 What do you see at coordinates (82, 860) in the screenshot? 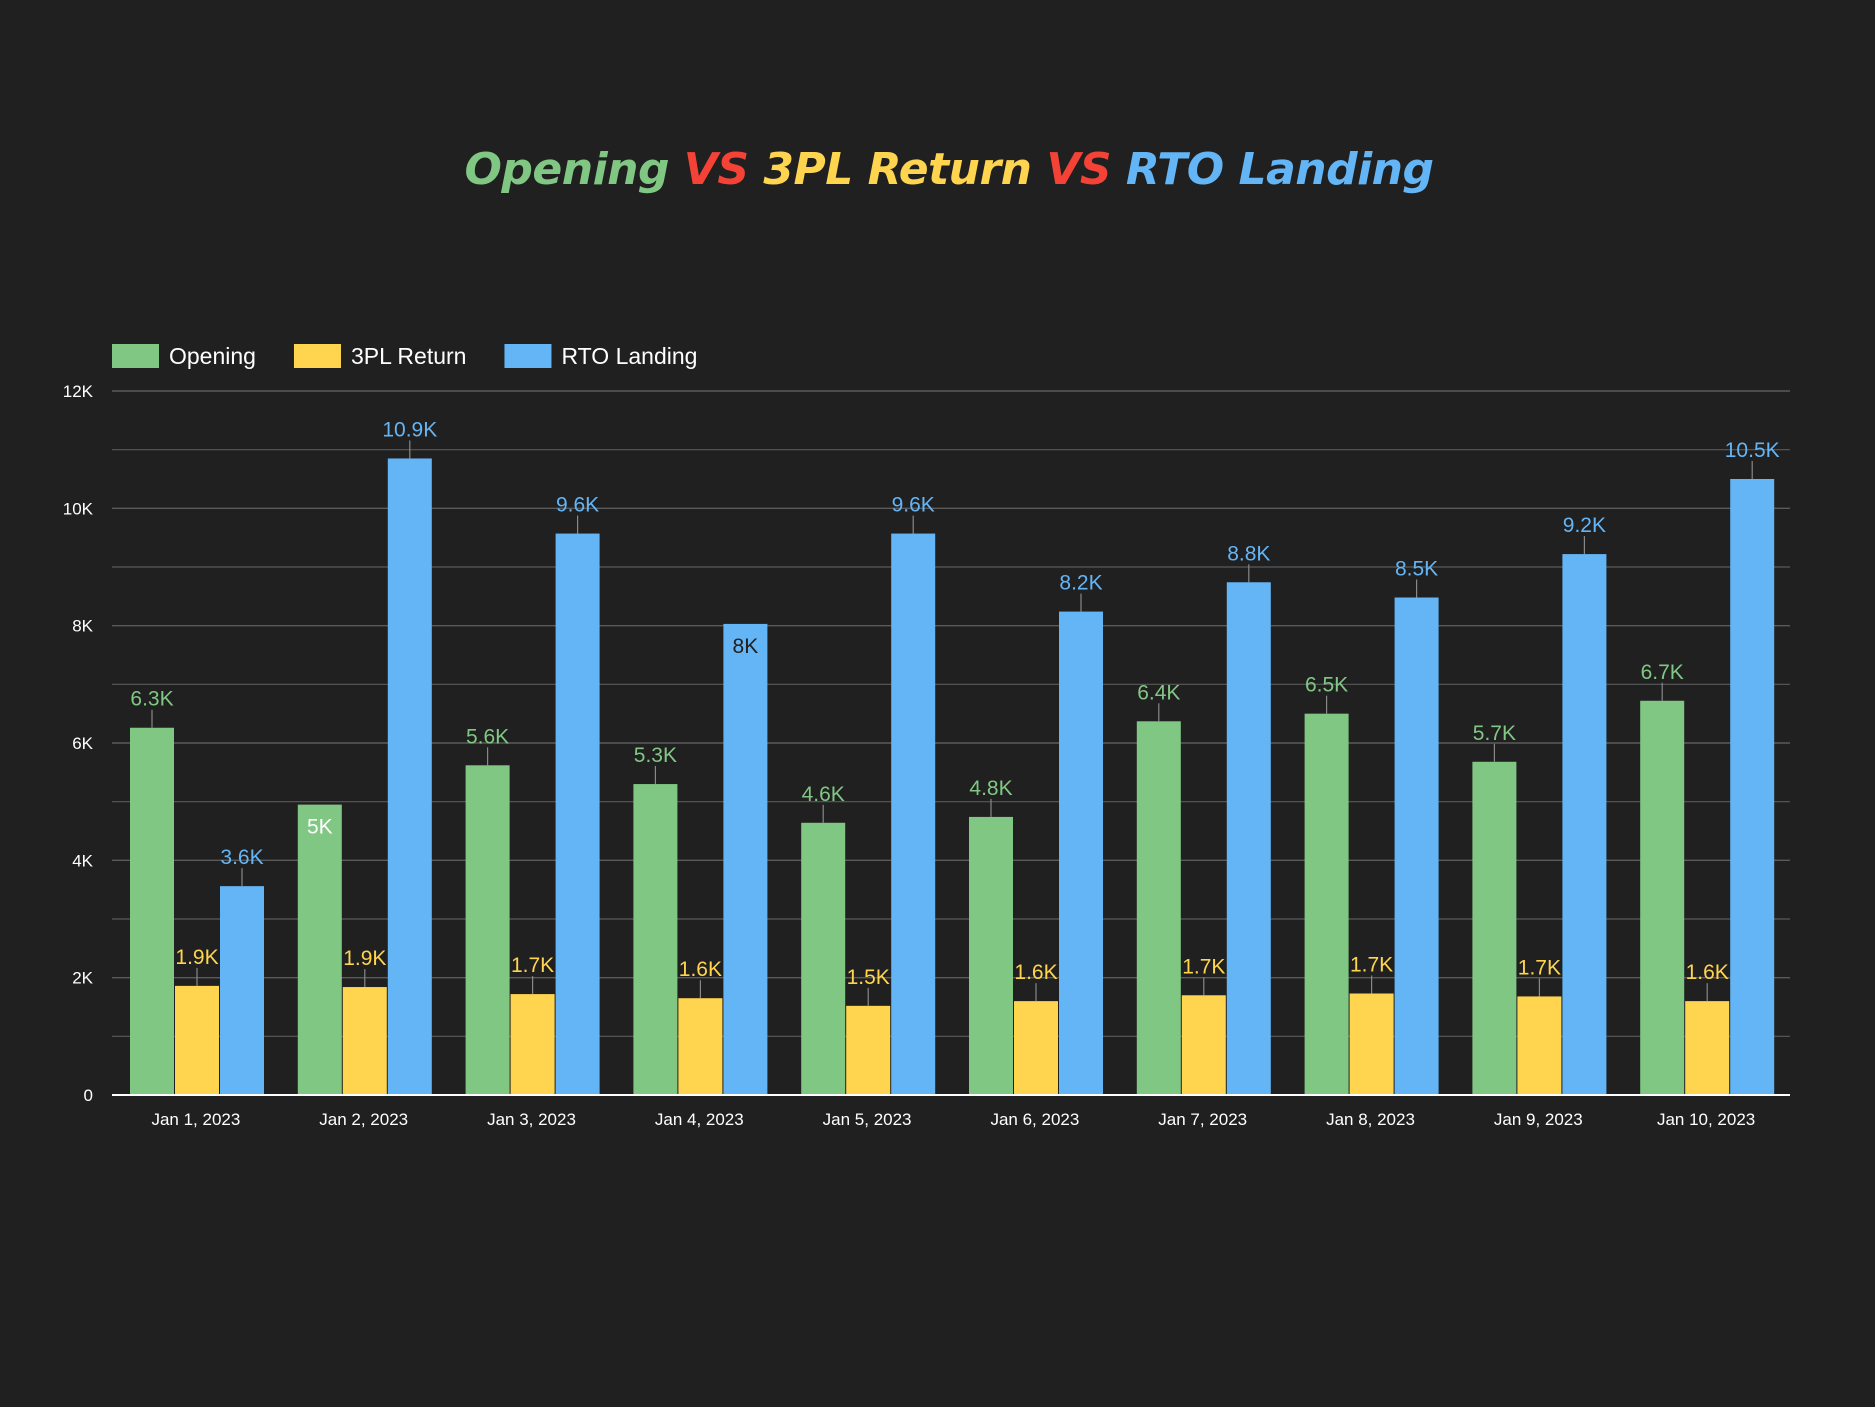
I see `y-tick-label: 4K` at bounding box center [82, 860].